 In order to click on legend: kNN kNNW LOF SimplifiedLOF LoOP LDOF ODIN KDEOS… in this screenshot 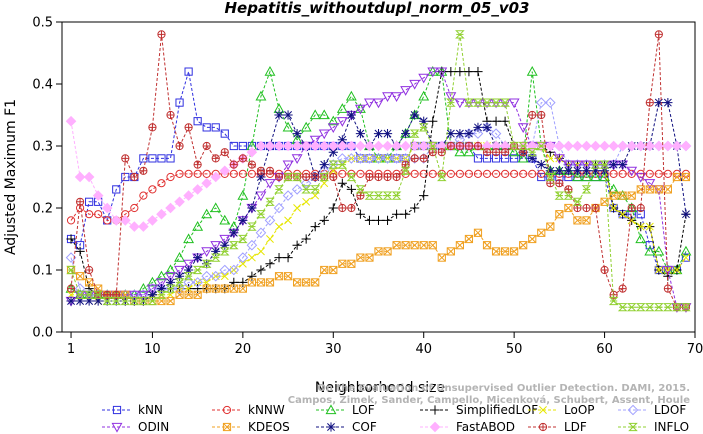, I will do `click(395, 418)`.